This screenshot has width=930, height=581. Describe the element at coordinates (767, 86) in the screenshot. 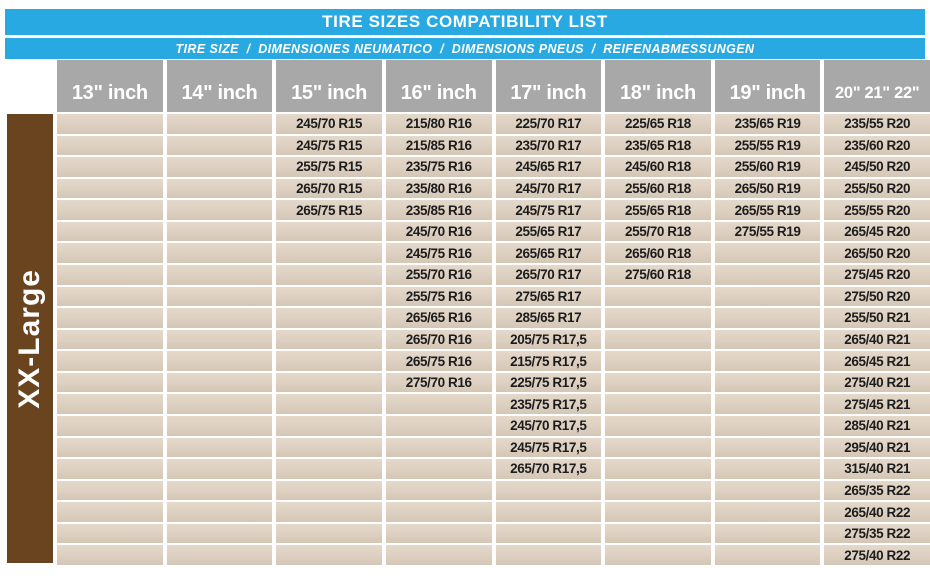

I see `column-header-7: 19" inch` at that location.